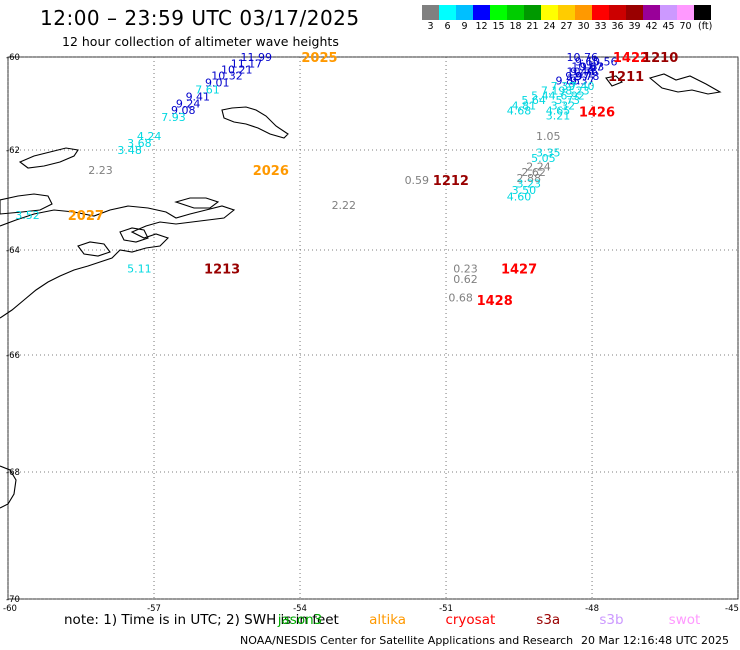 The height and width of the screenshot is (650, 740). I want to click on swh-reading: 7.40, so click(582, 86).